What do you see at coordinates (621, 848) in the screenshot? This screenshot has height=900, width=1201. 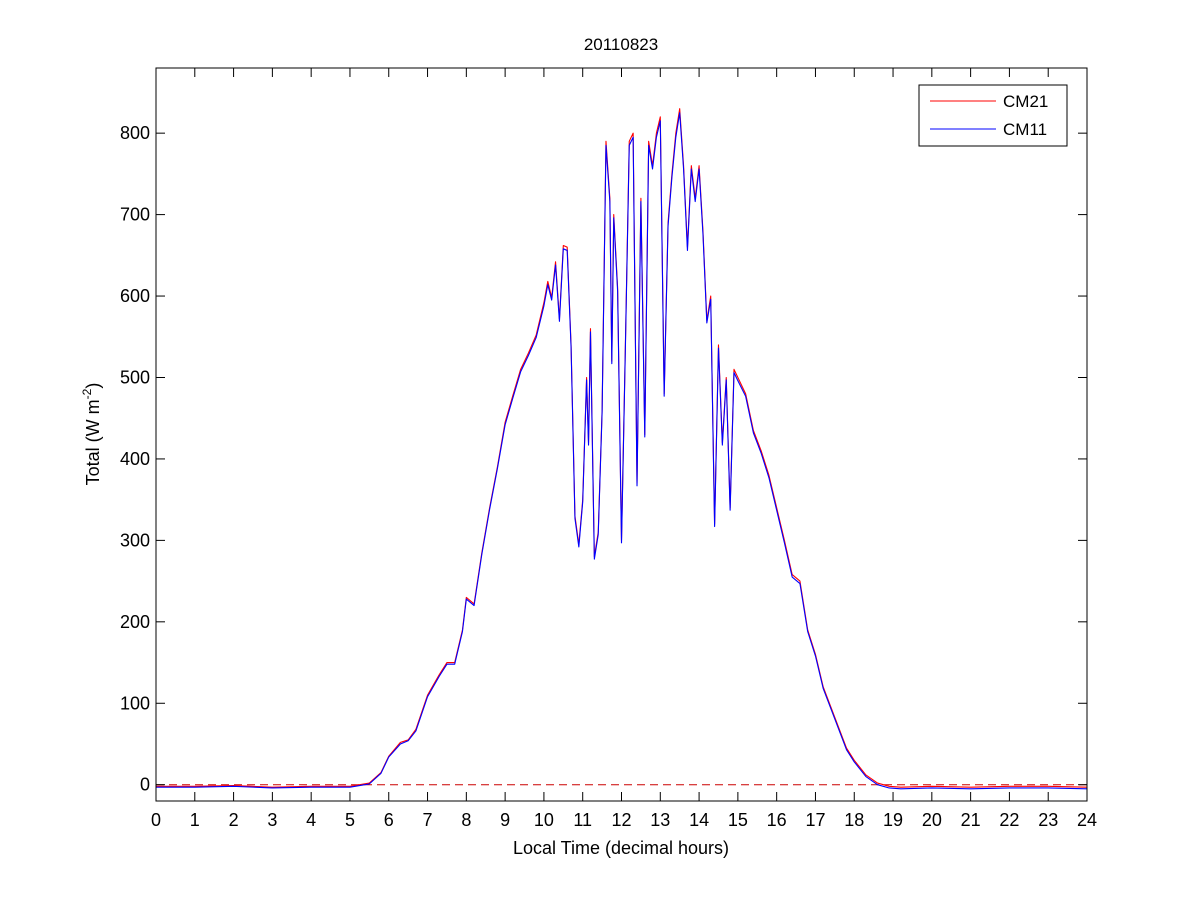 I see `x-axis-label: Local Time (decimal hours)` at bounding box center [621, 848].